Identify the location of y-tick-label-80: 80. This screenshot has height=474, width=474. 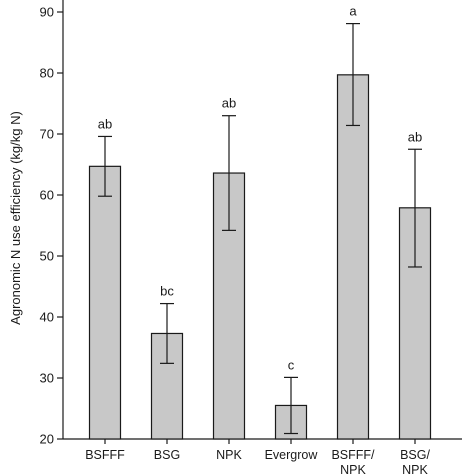
(47, 73).